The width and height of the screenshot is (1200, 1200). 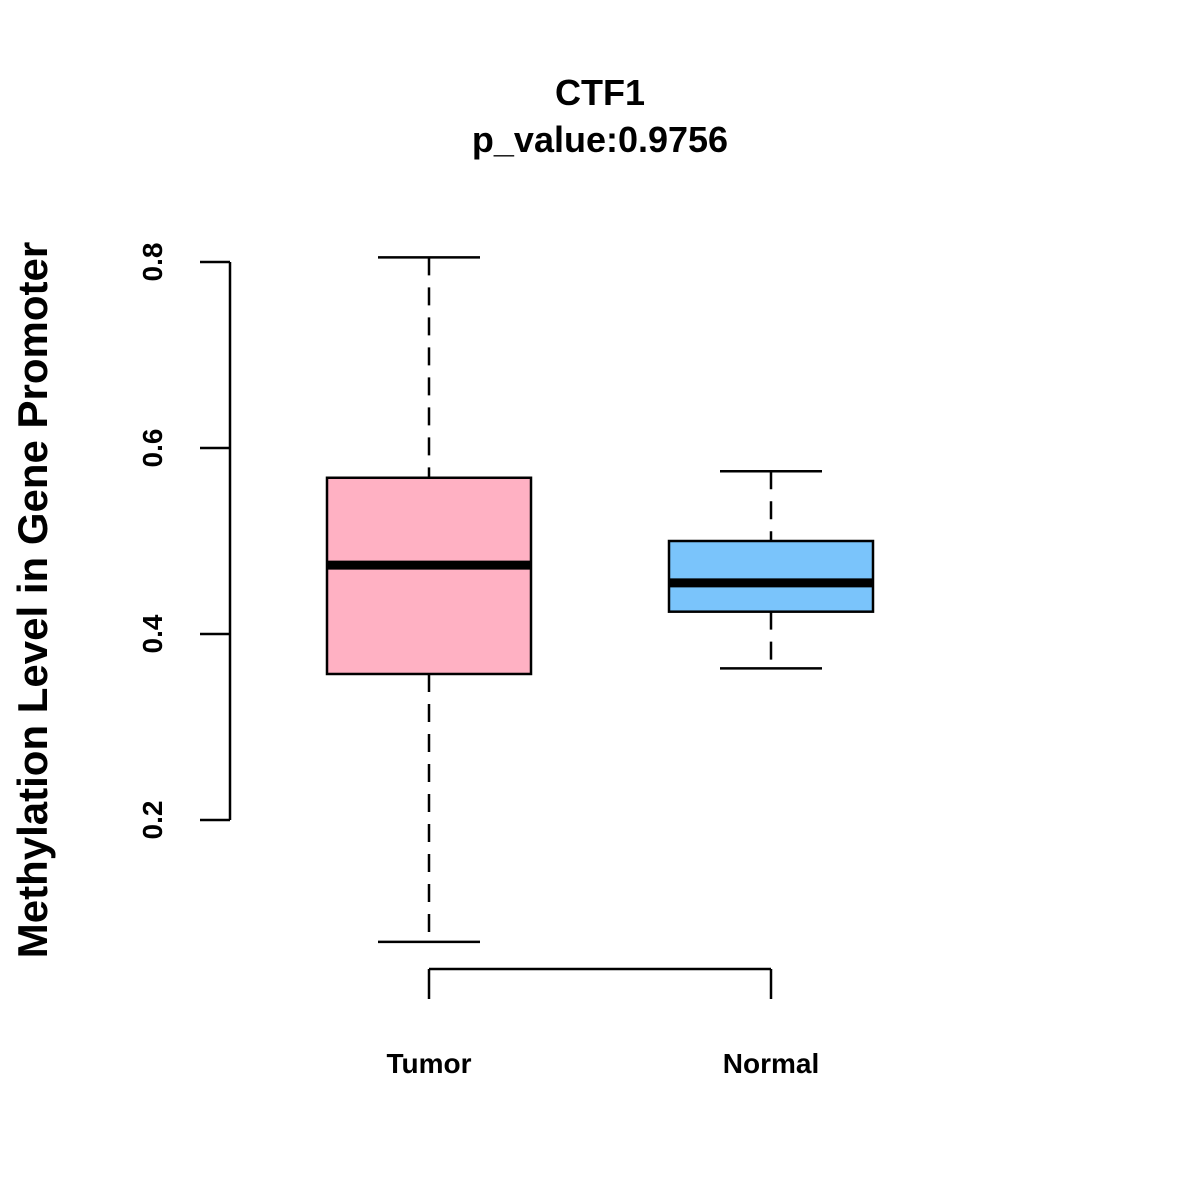 I want to click on box-normal, so click(x=771, y=570).